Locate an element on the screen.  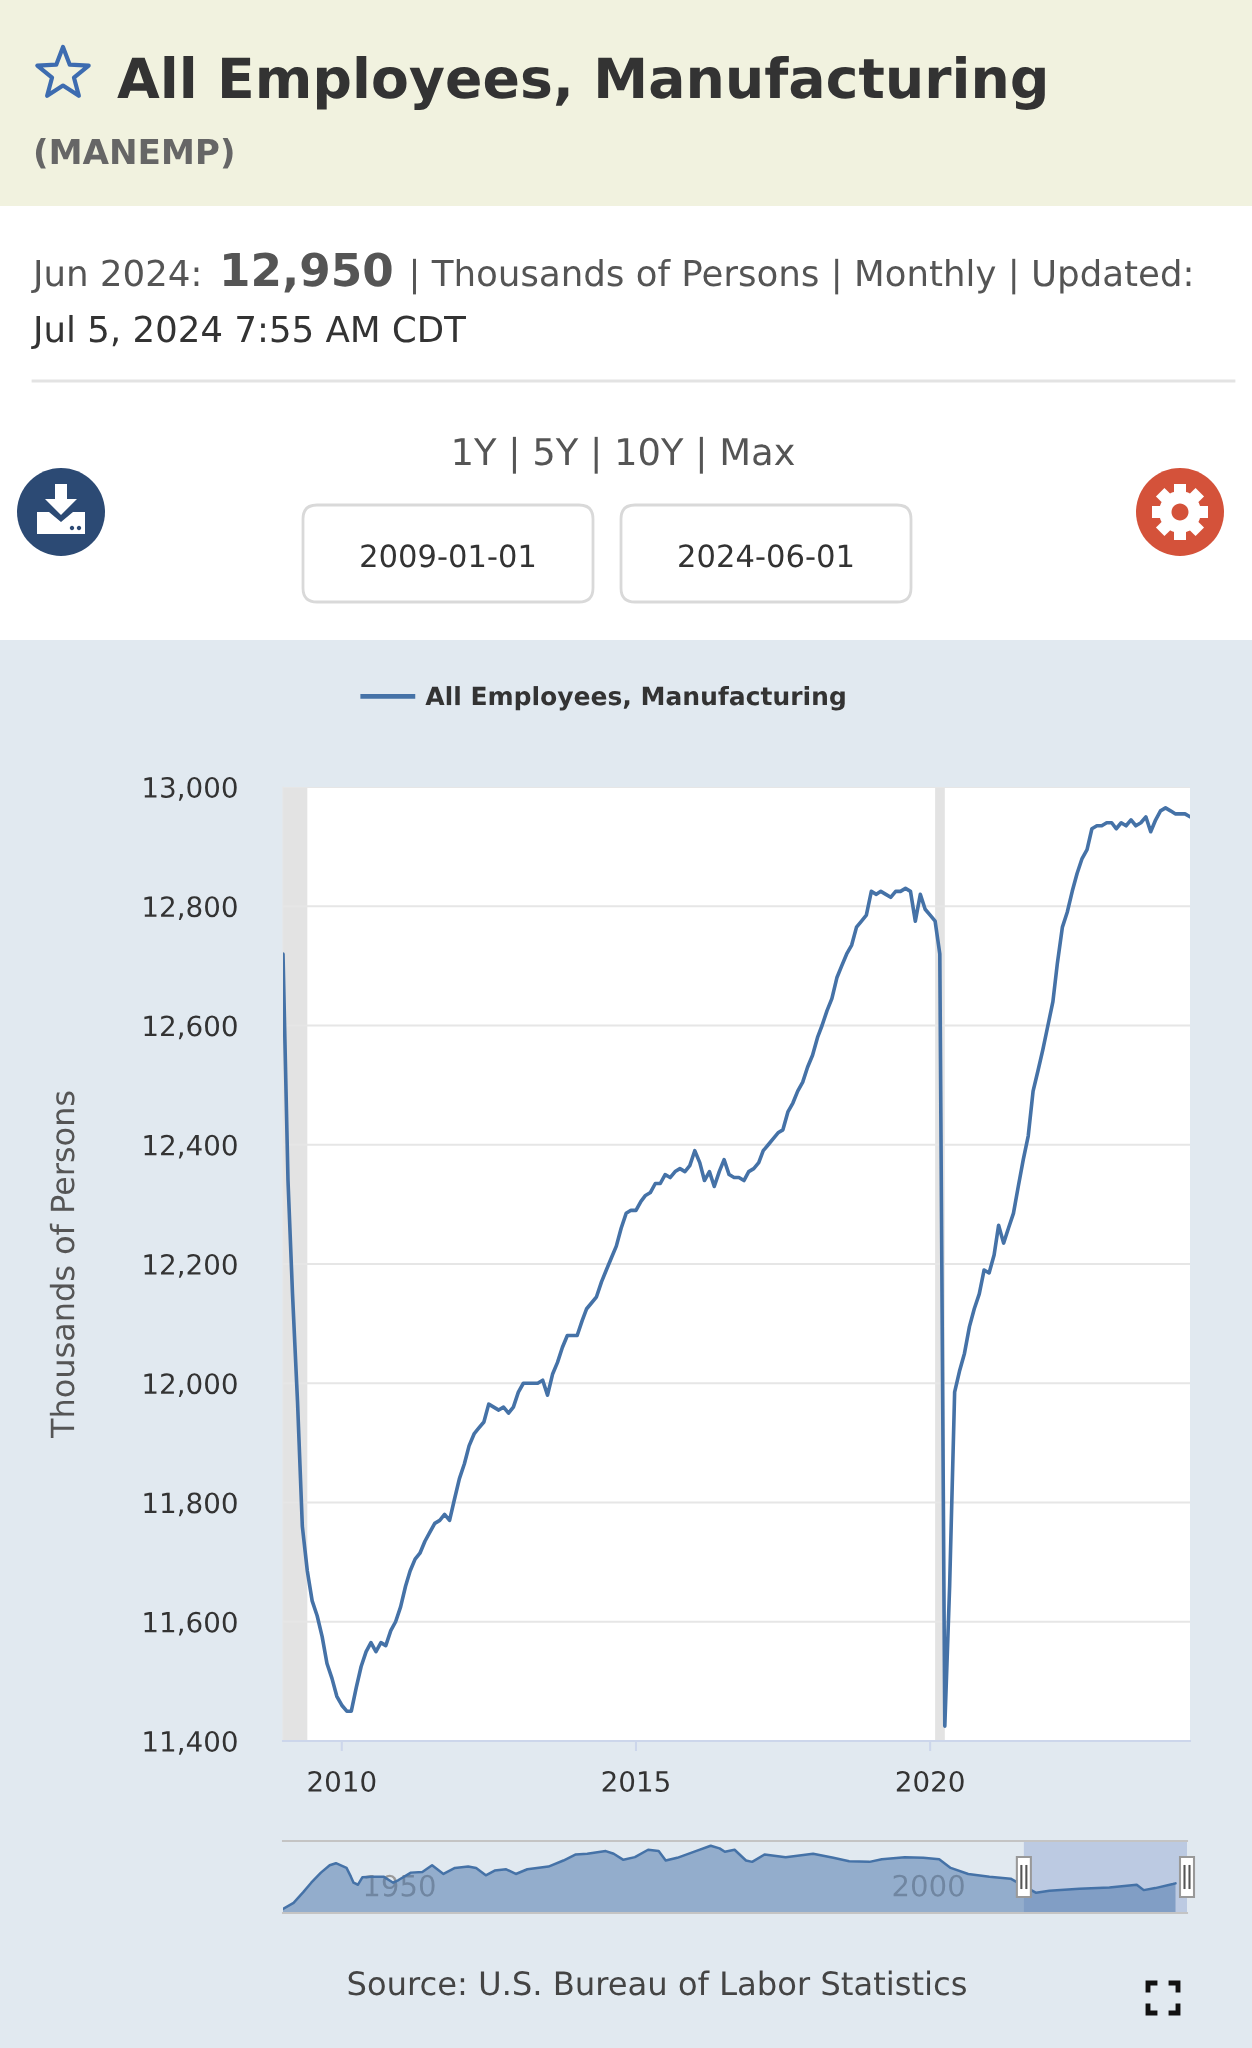
y-tick-label: 11,400 is located at coordinates (190, 1742).